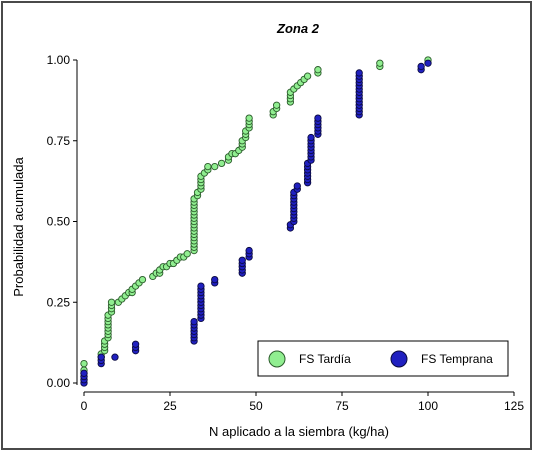 The width and height of the screenshot is (537, 454). I want to click on x-axis-label: N aplicado a la siembra (kg/ha), so click(299, 431).